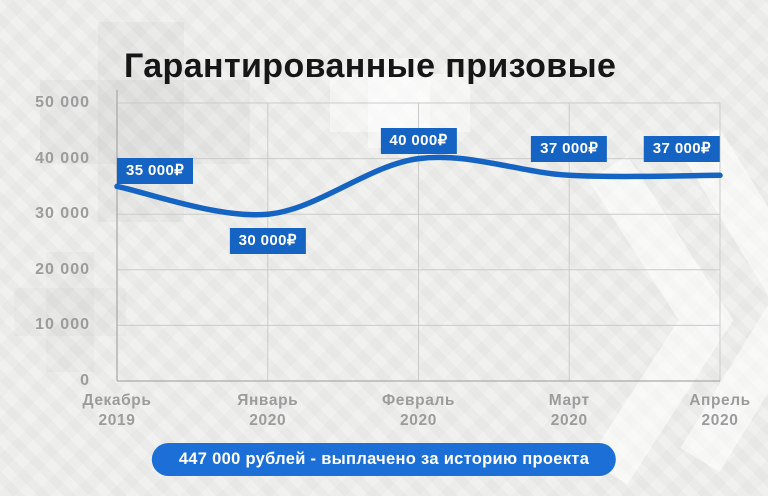 Image resolution: width=768 pixels, height=496 pixels. I want to click on x-tick-label: Март 2020, so click(569, 411).